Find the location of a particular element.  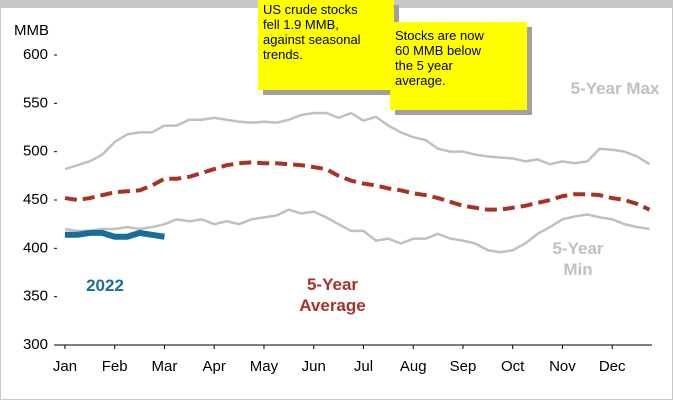

series-label: 2022 is located at coordinates (105, 285).